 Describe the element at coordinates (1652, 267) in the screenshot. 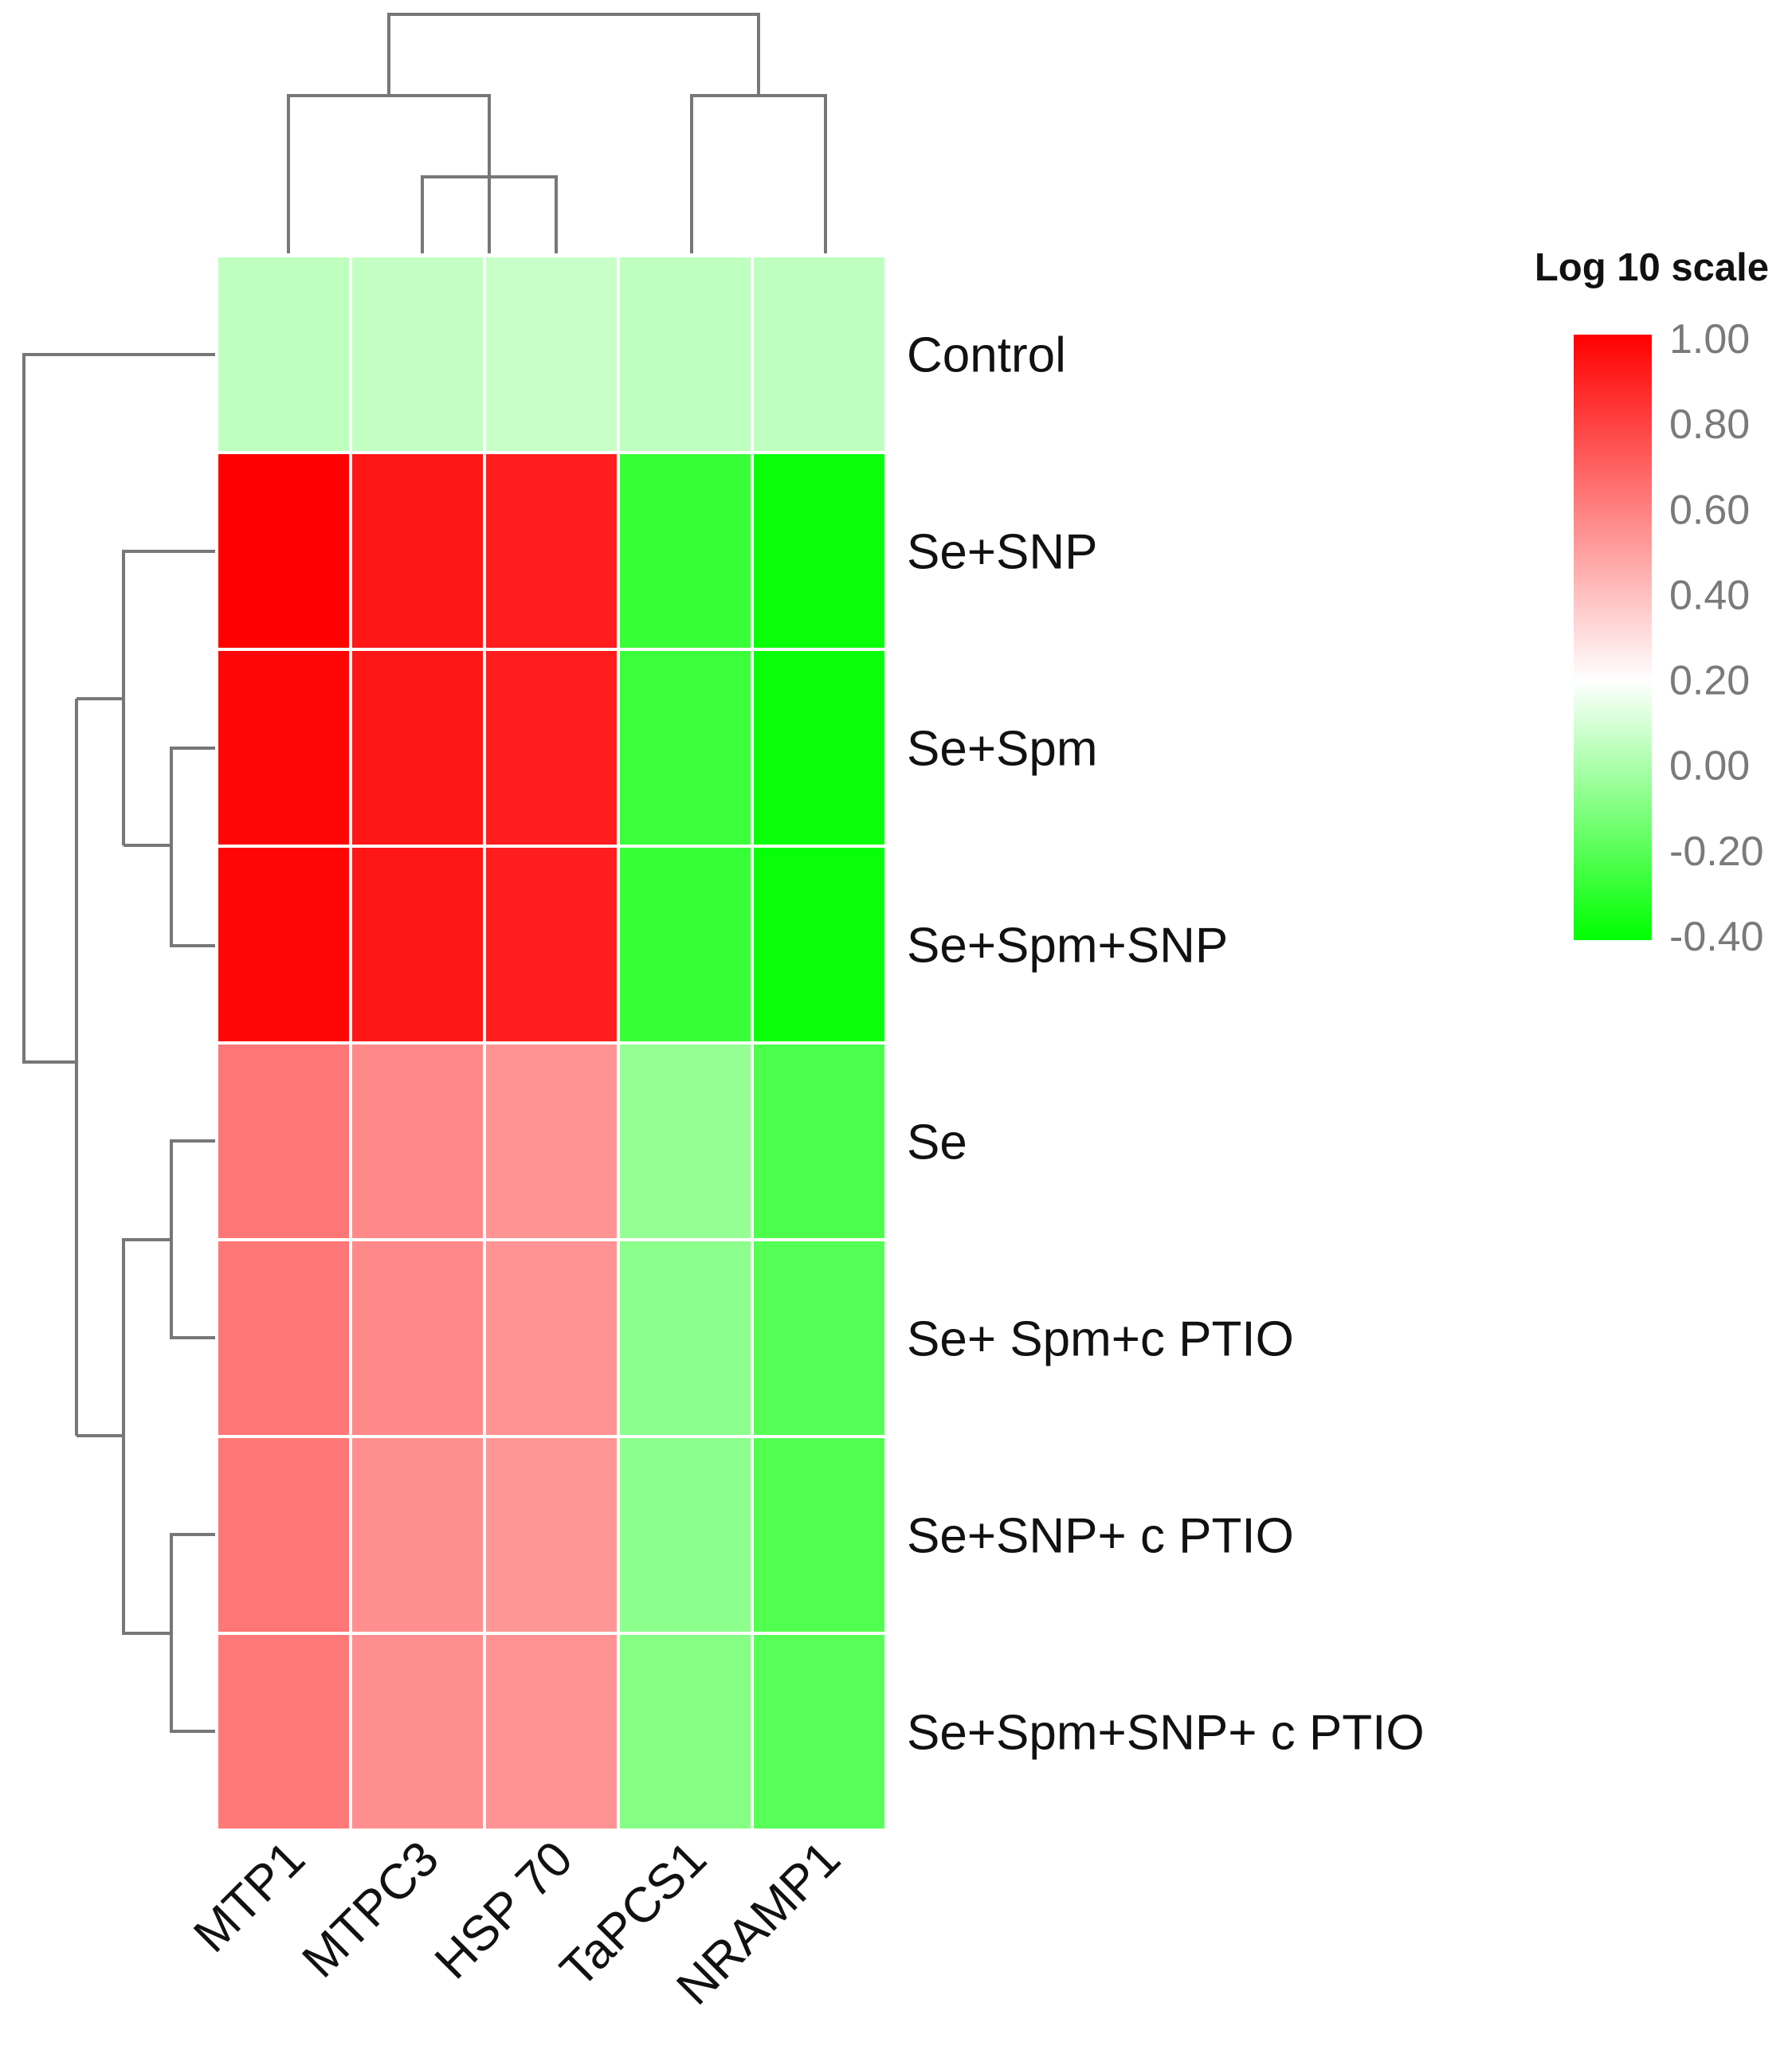

I see `legend-title: Log 10 scale` at that location.